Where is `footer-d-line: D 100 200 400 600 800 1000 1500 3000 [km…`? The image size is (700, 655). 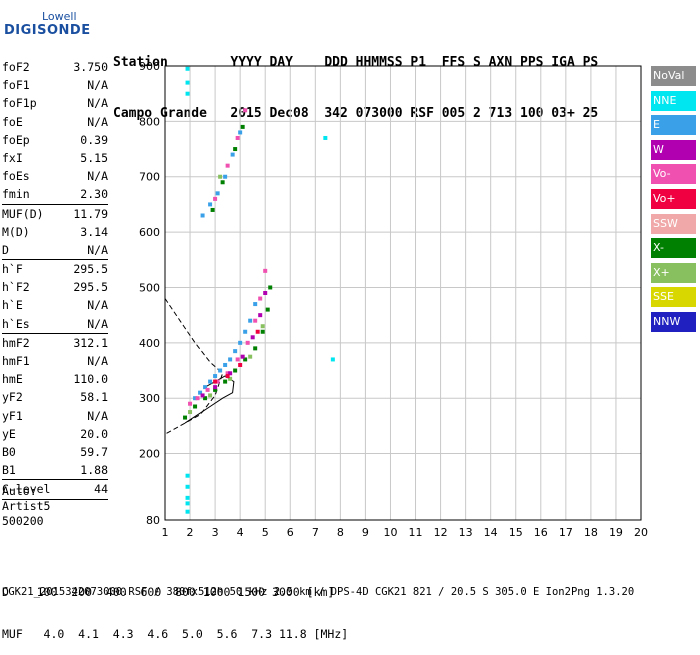
footer-d-line: D 100 200 400 600 800 1000 1500 3000 [km… is located at coordinates (168, 592).